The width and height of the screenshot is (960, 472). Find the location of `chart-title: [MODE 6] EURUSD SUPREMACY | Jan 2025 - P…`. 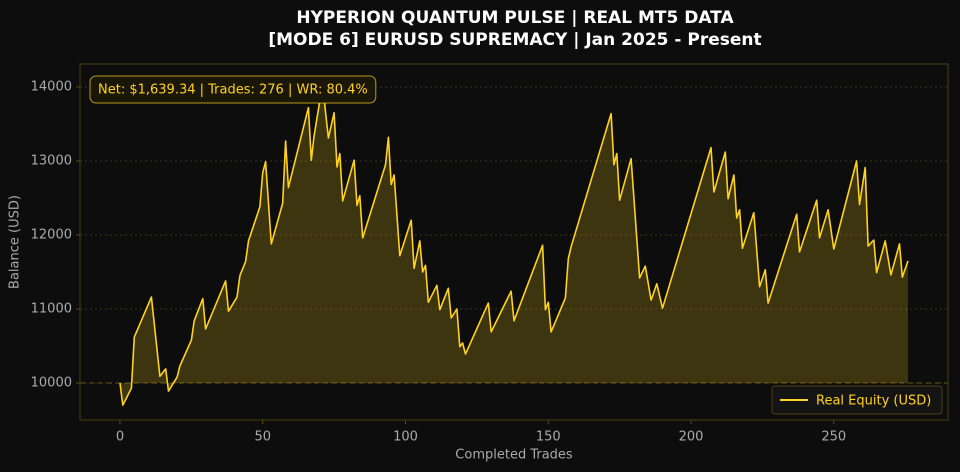

chart-title: [MODE 6] EURUSD SUPREMACY | Jan 2025 - P… is located at coordinates (514, 40).